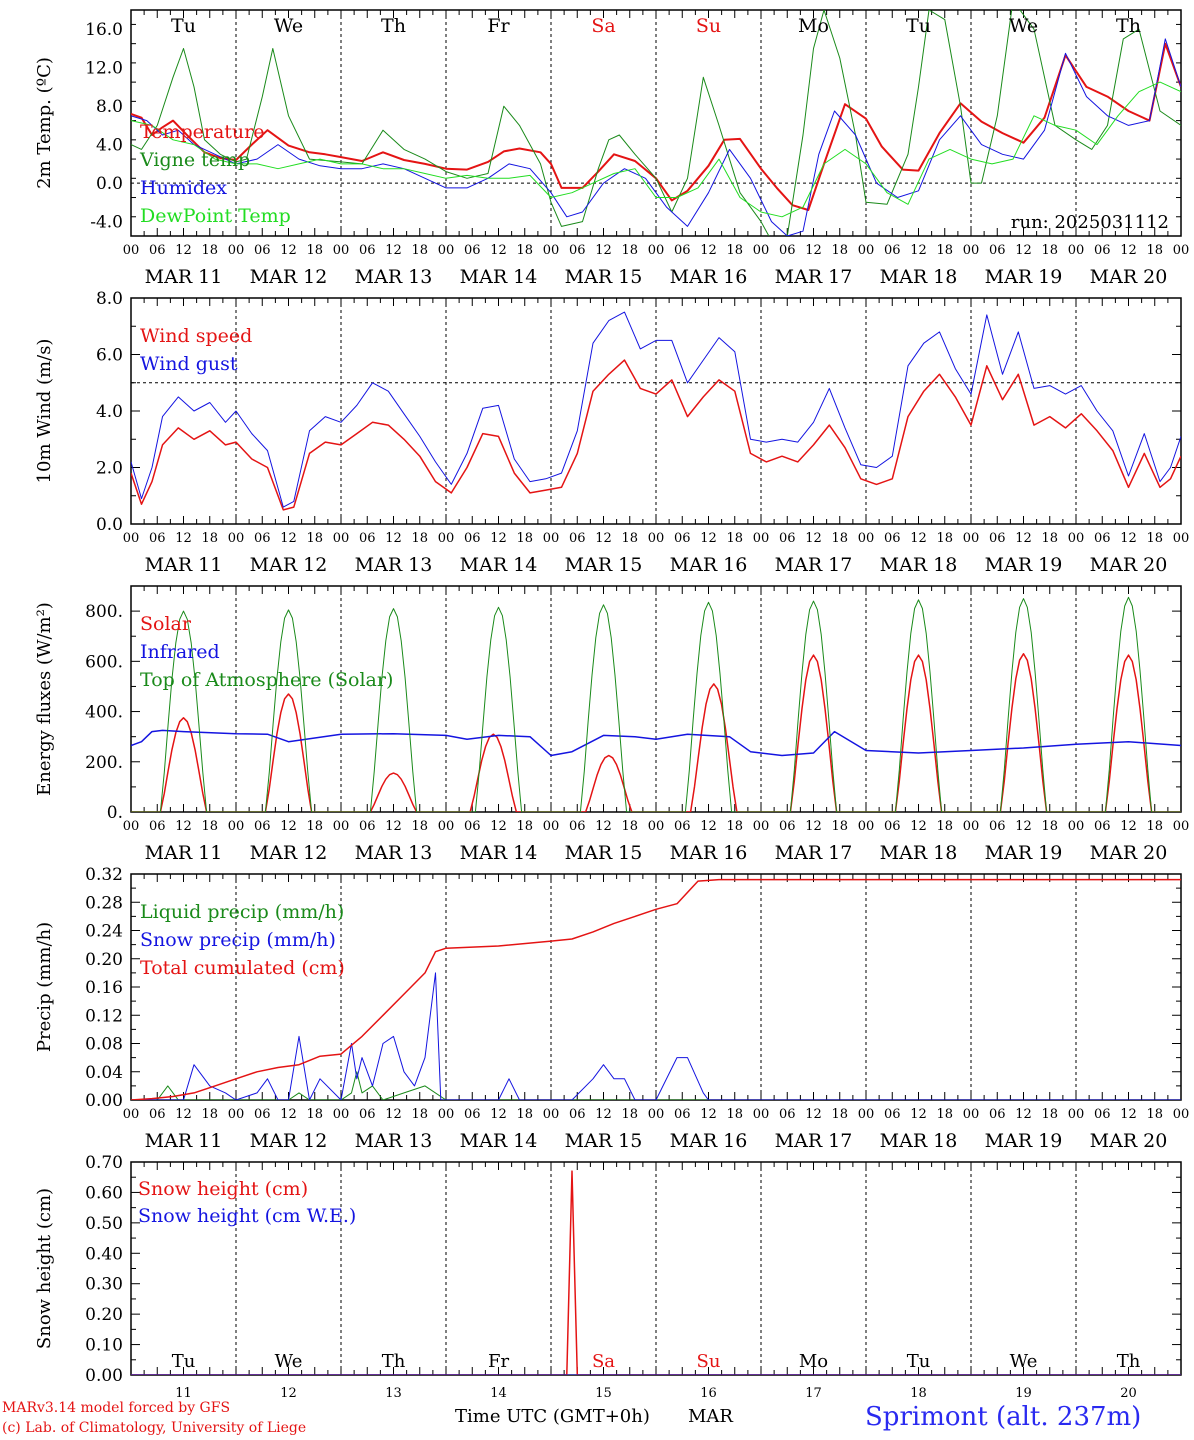 The width and height of the screenshot is (1194, 1440). Describe the element at coordinates (104, 988) in the screenshot. I see `y-tick-label: 0.16` at that location.